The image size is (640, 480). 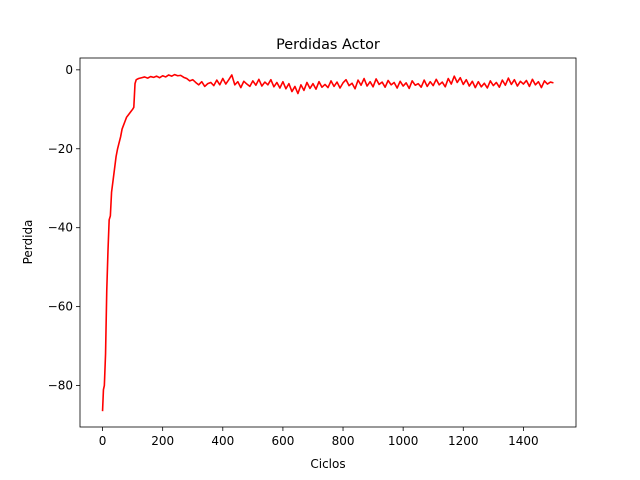 What do you see at coordinates (103, 441) in the screenshot?
I see `x-tick-label: 0` at bounding box center [103, 441].